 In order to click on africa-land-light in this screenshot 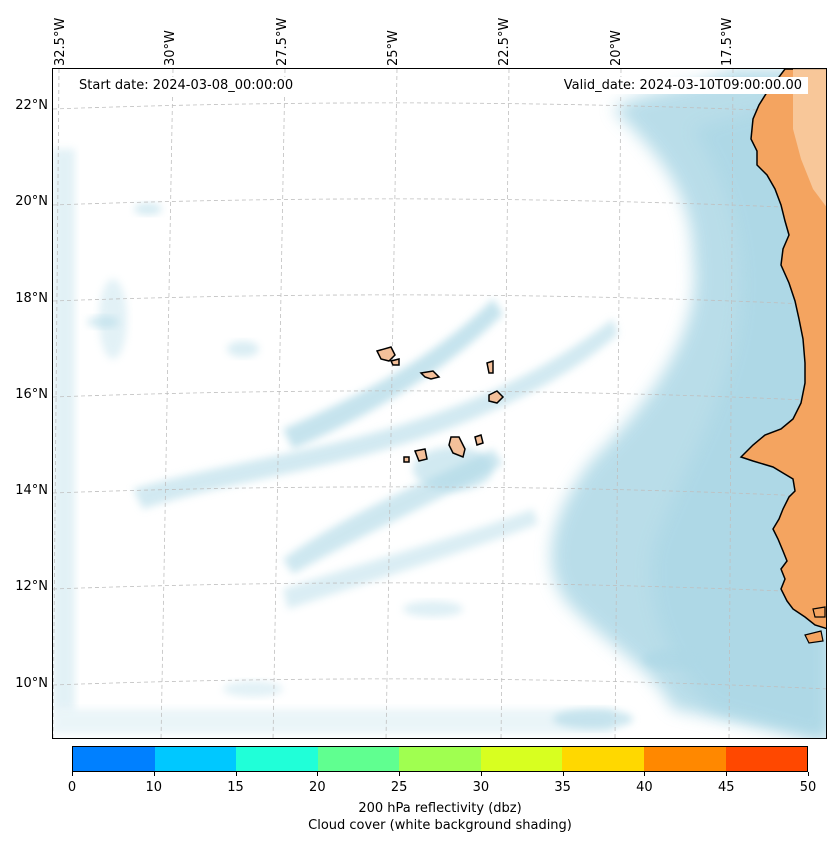, I will do `click(809, 138)`.